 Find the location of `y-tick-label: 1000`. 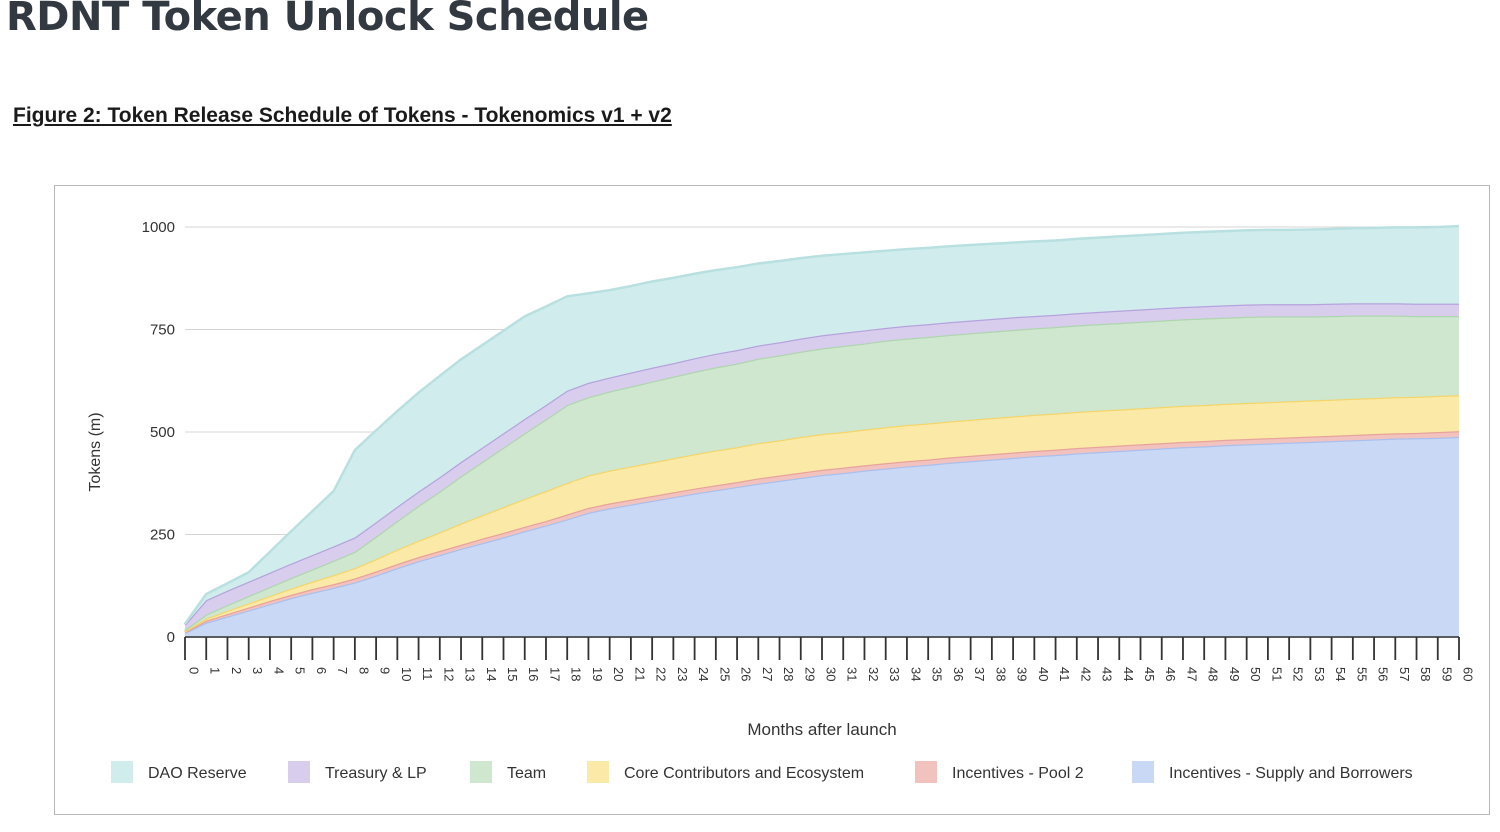

y-tick-label: 1000 is located at coordinates (158, 227).